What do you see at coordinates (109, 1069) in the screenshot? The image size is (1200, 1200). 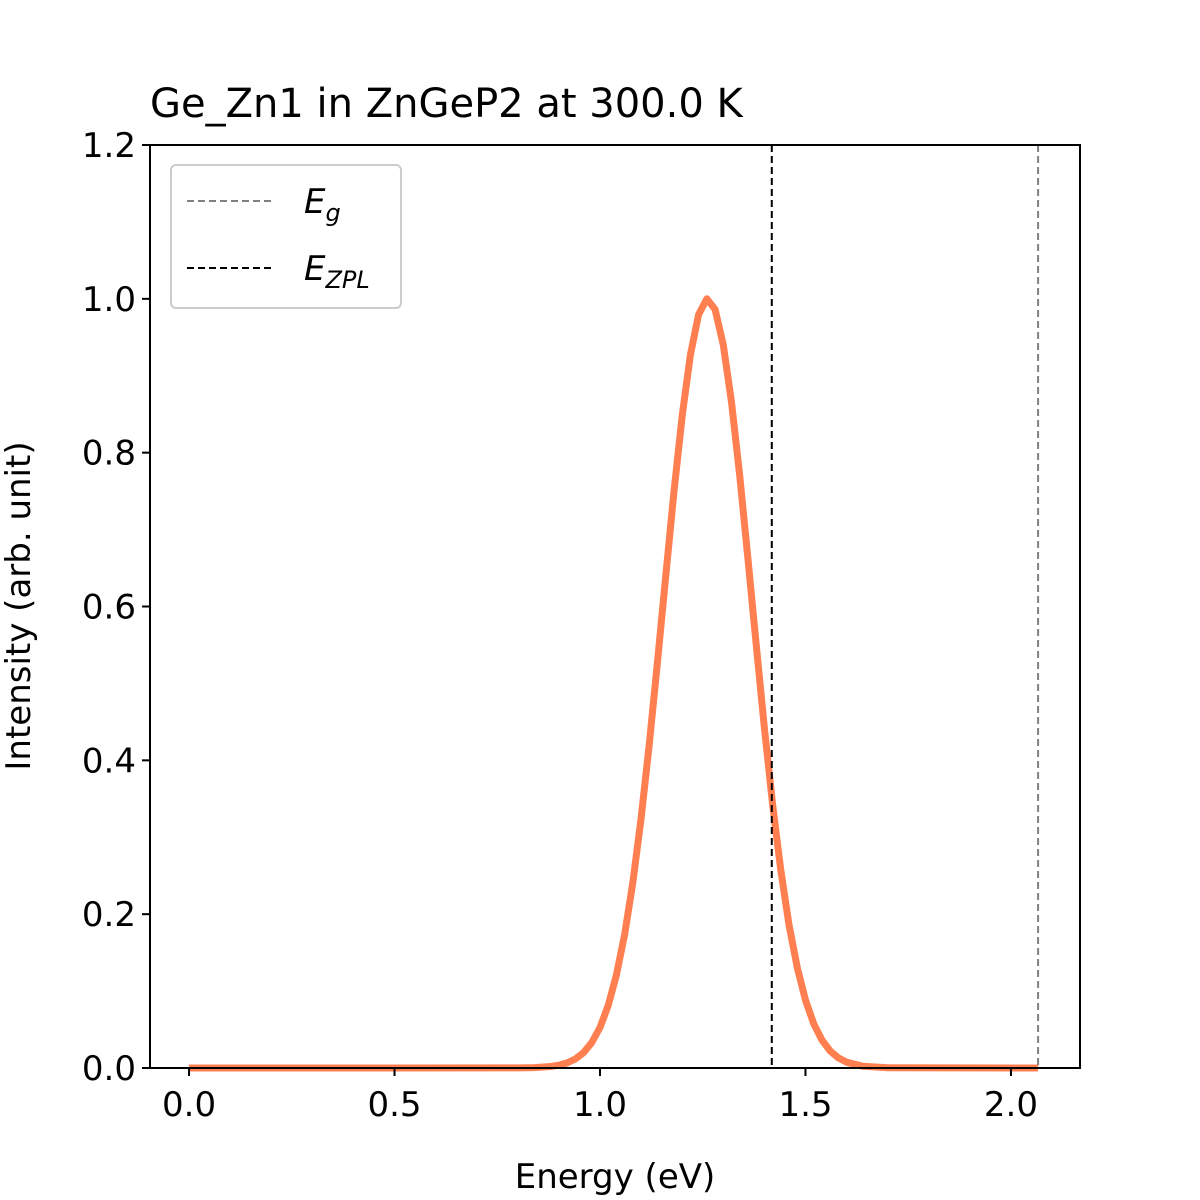 I see `y-tick-label: 0.0` at bounding box center [109, 1069].